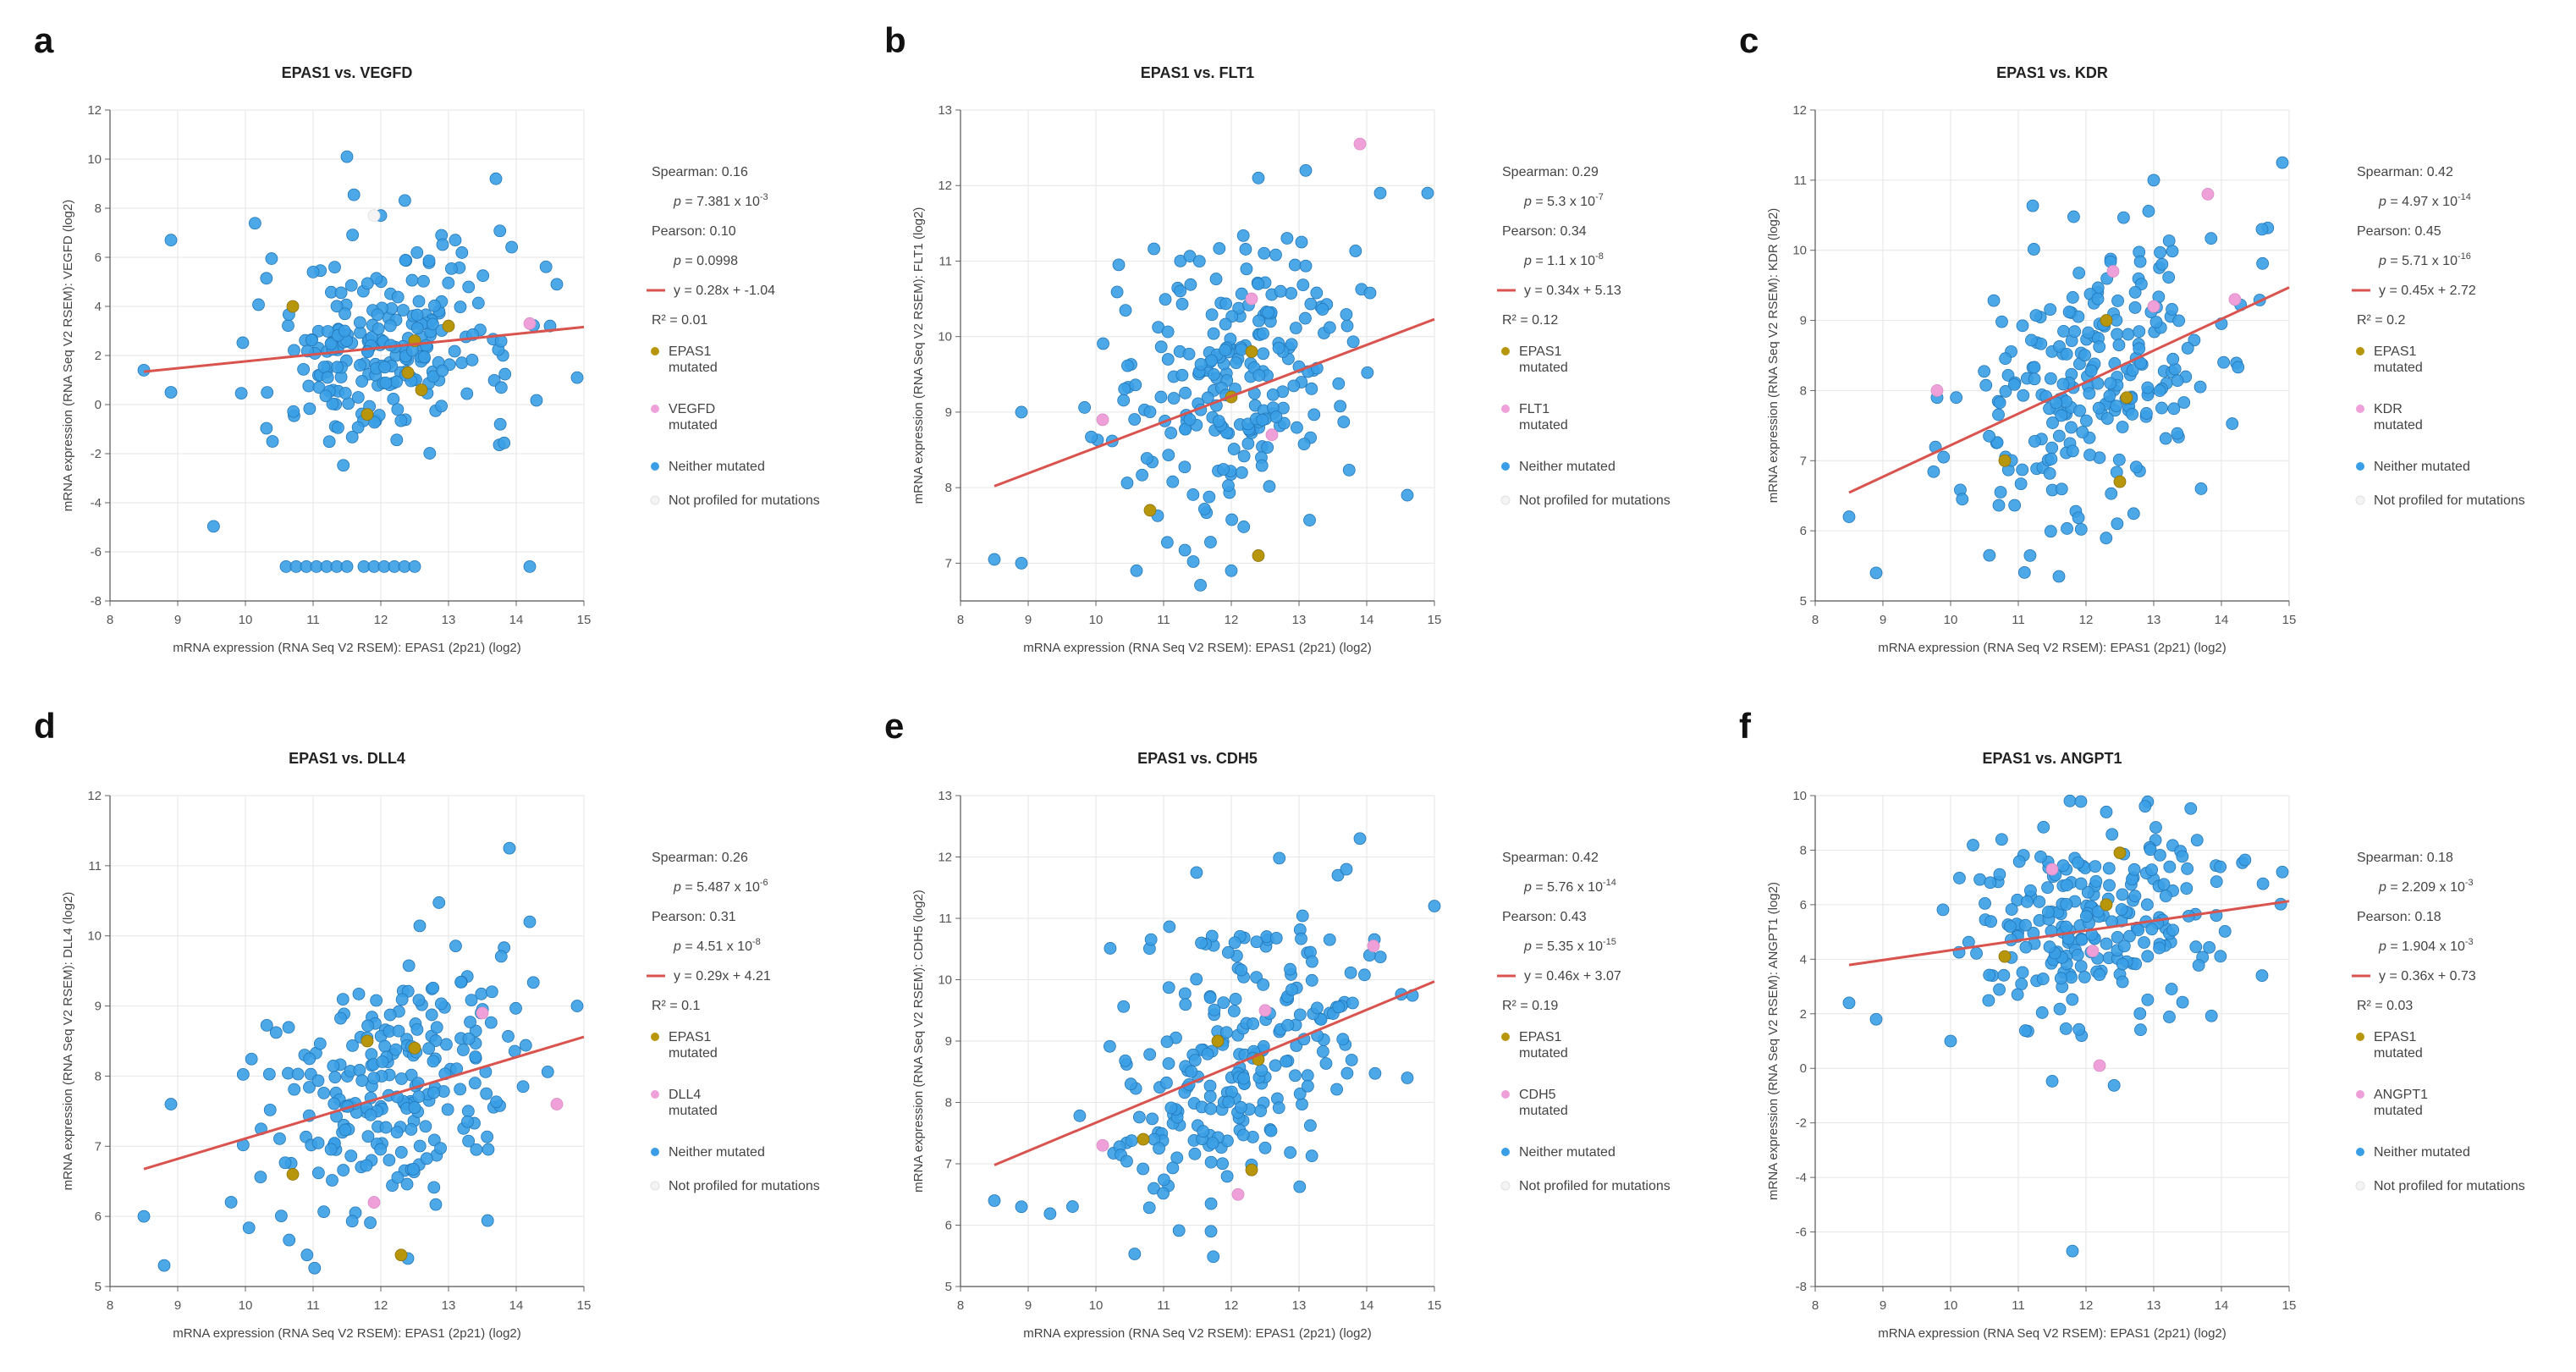  I want to click on legend-not-profiled-label: Not profiled for mutations, so click(744, 1186).